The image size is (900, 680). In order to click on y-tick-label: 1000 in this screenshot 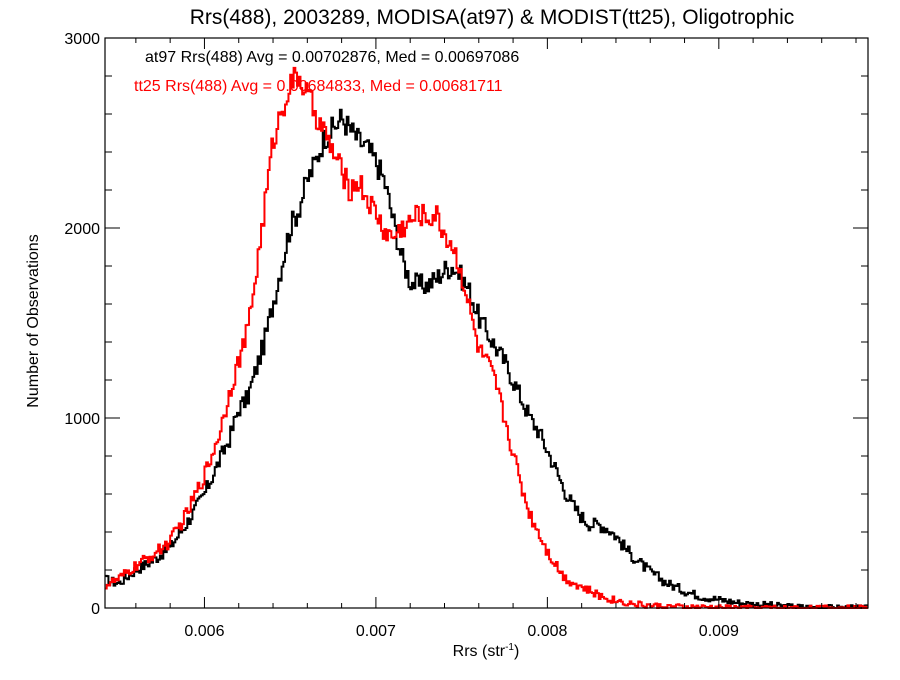, I will do `click(82, 419)`.